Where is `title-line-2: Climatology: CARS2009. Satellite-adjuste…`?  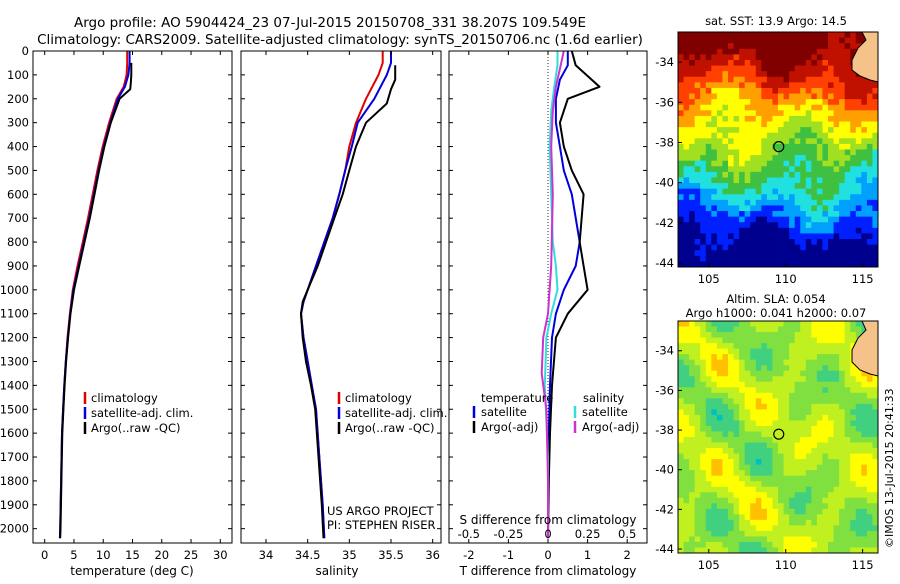 title-line-2: Climatology: CARS2009. Satellite-adjuste… is located at coordinates (340, 40).